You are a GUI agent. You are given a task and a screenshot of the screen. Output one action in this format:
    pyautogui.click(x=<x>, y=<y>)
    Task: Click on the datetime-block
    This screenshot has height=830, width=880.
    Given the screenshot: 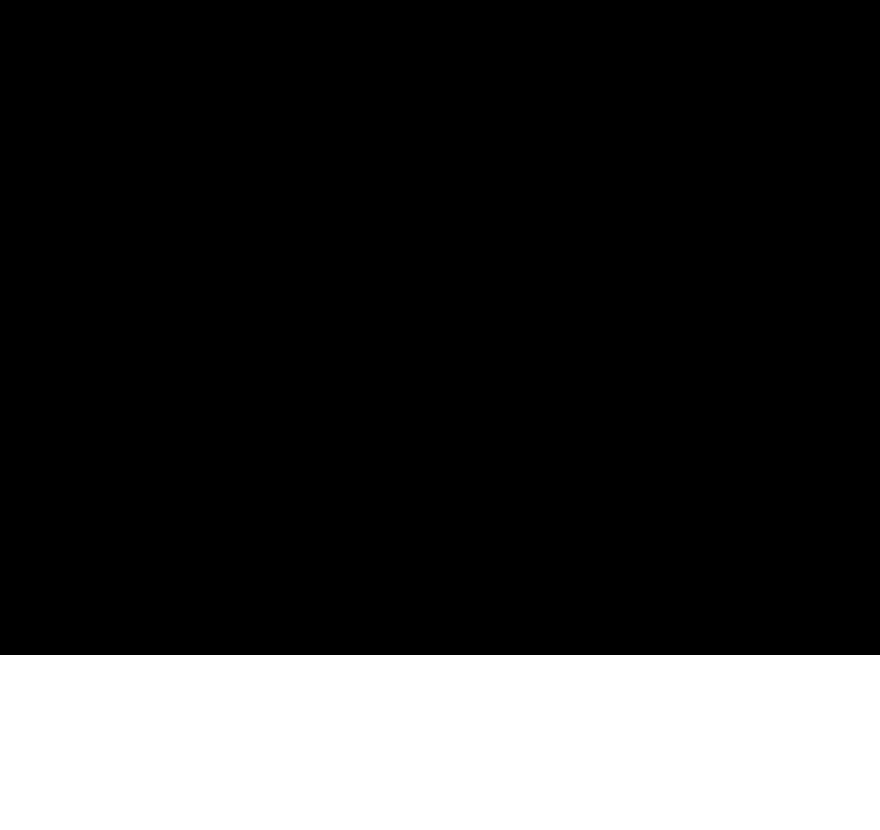 What is the action you would take?
    pyautogui.click(x=861, y=674)
    